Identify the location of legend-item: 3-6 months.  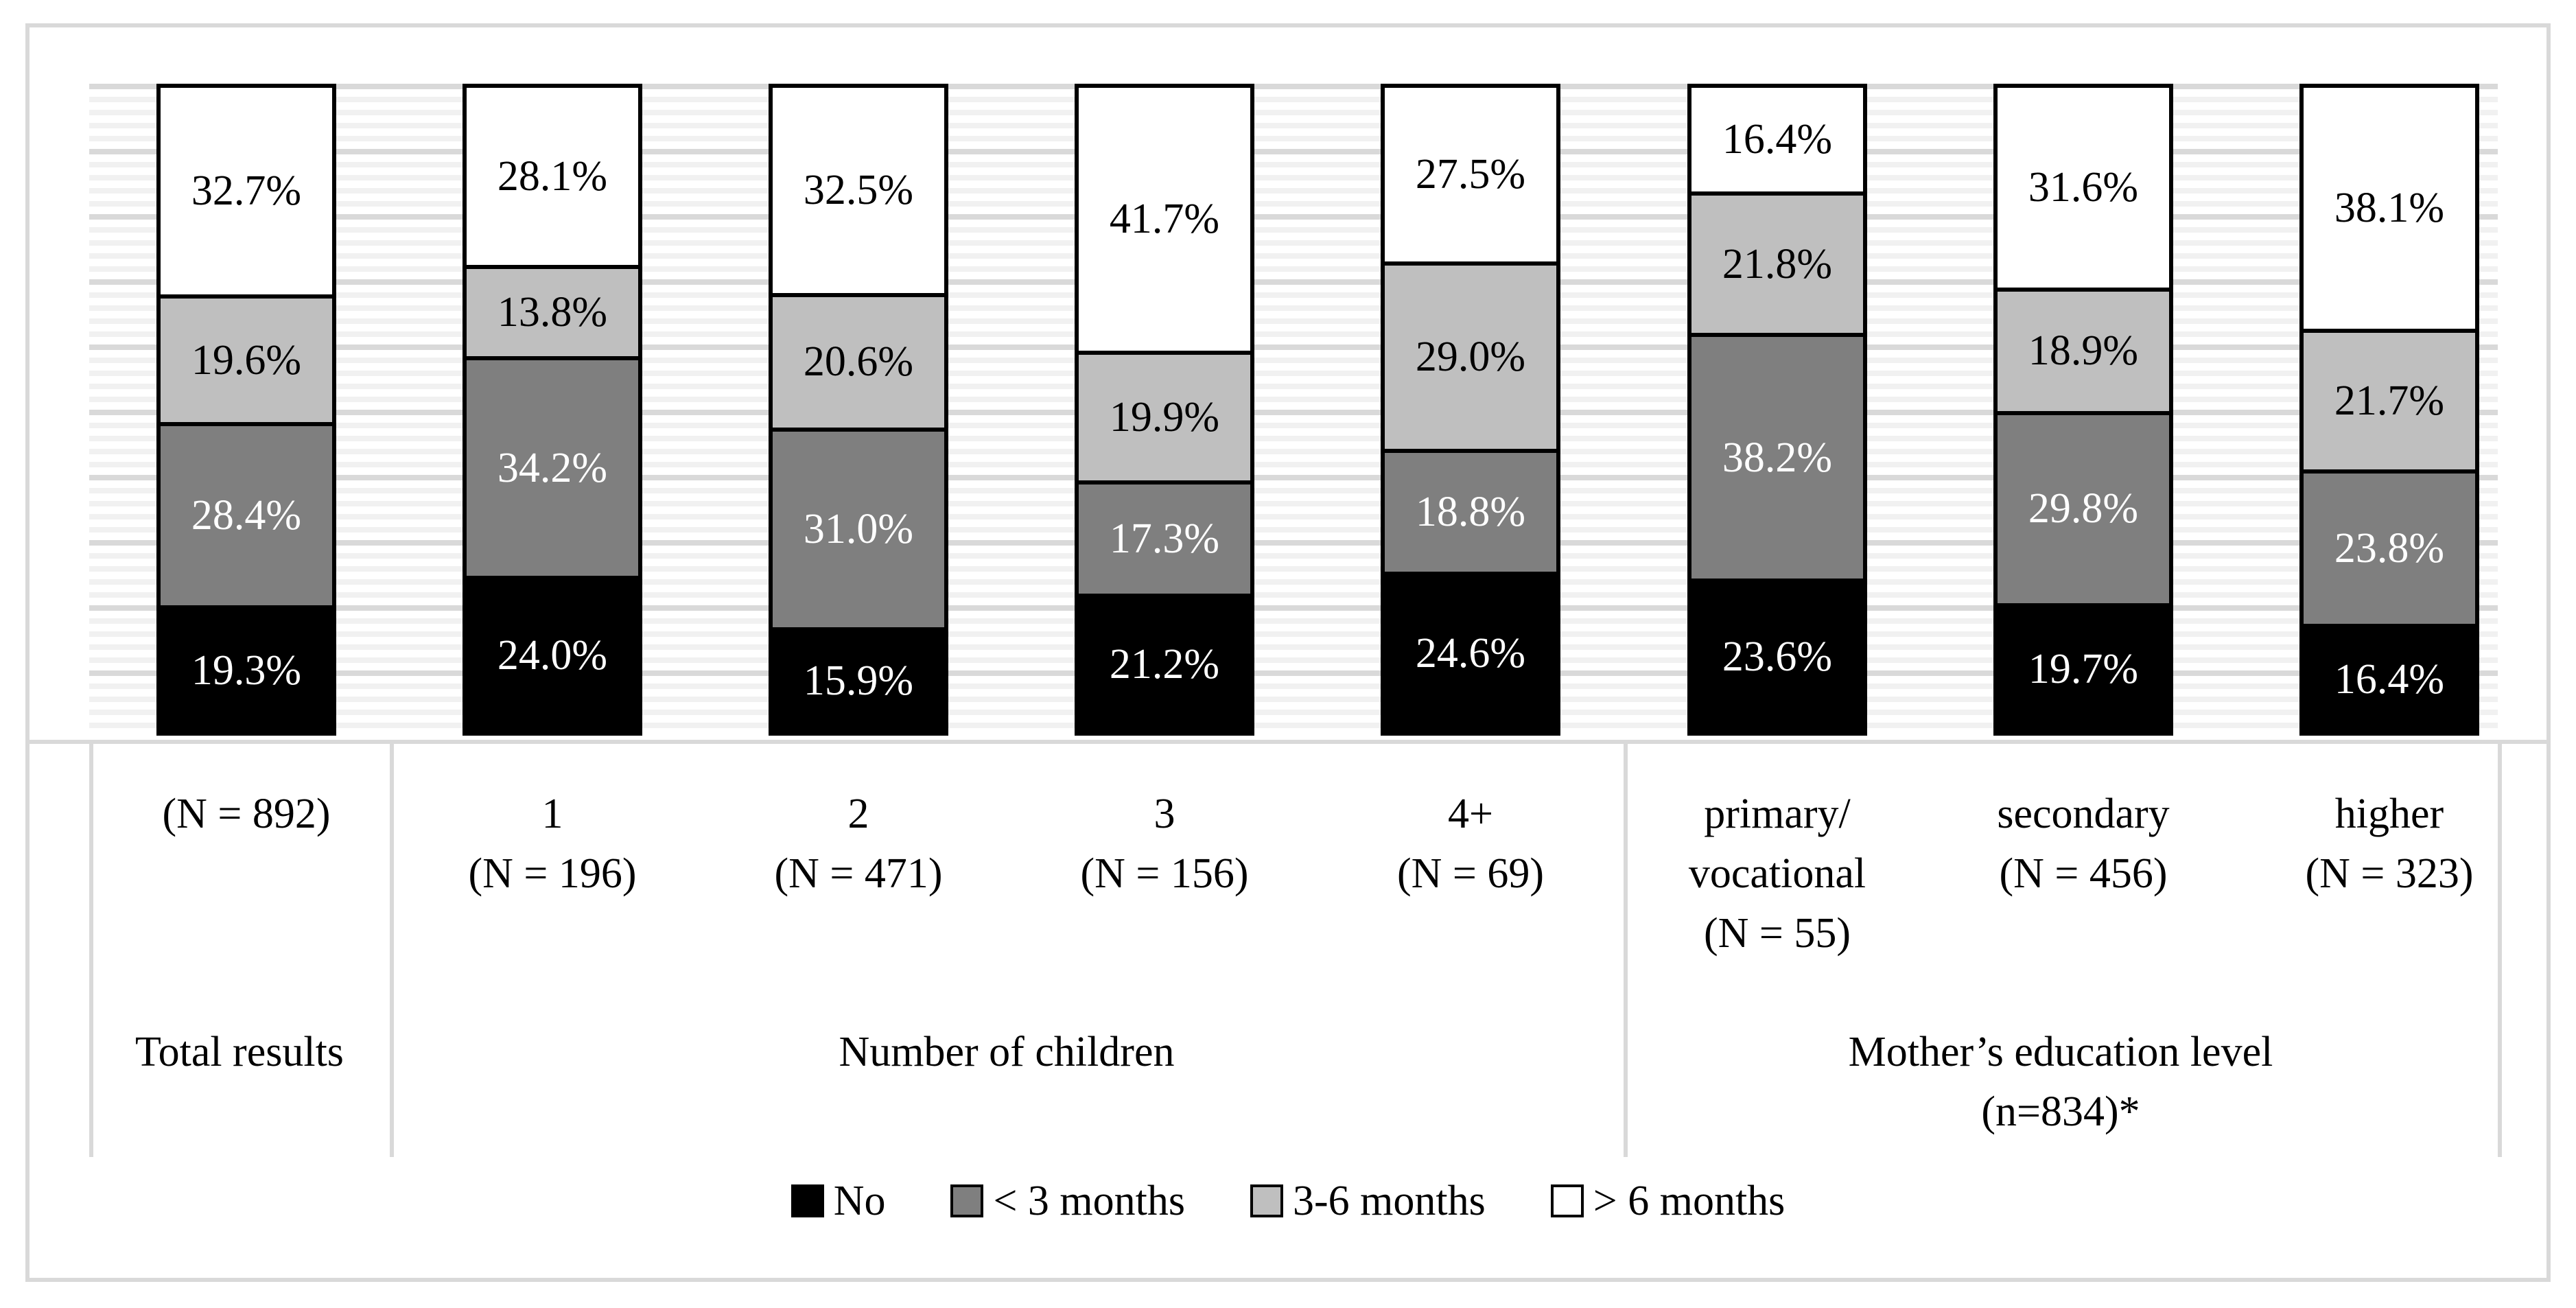
(1368, 1201).